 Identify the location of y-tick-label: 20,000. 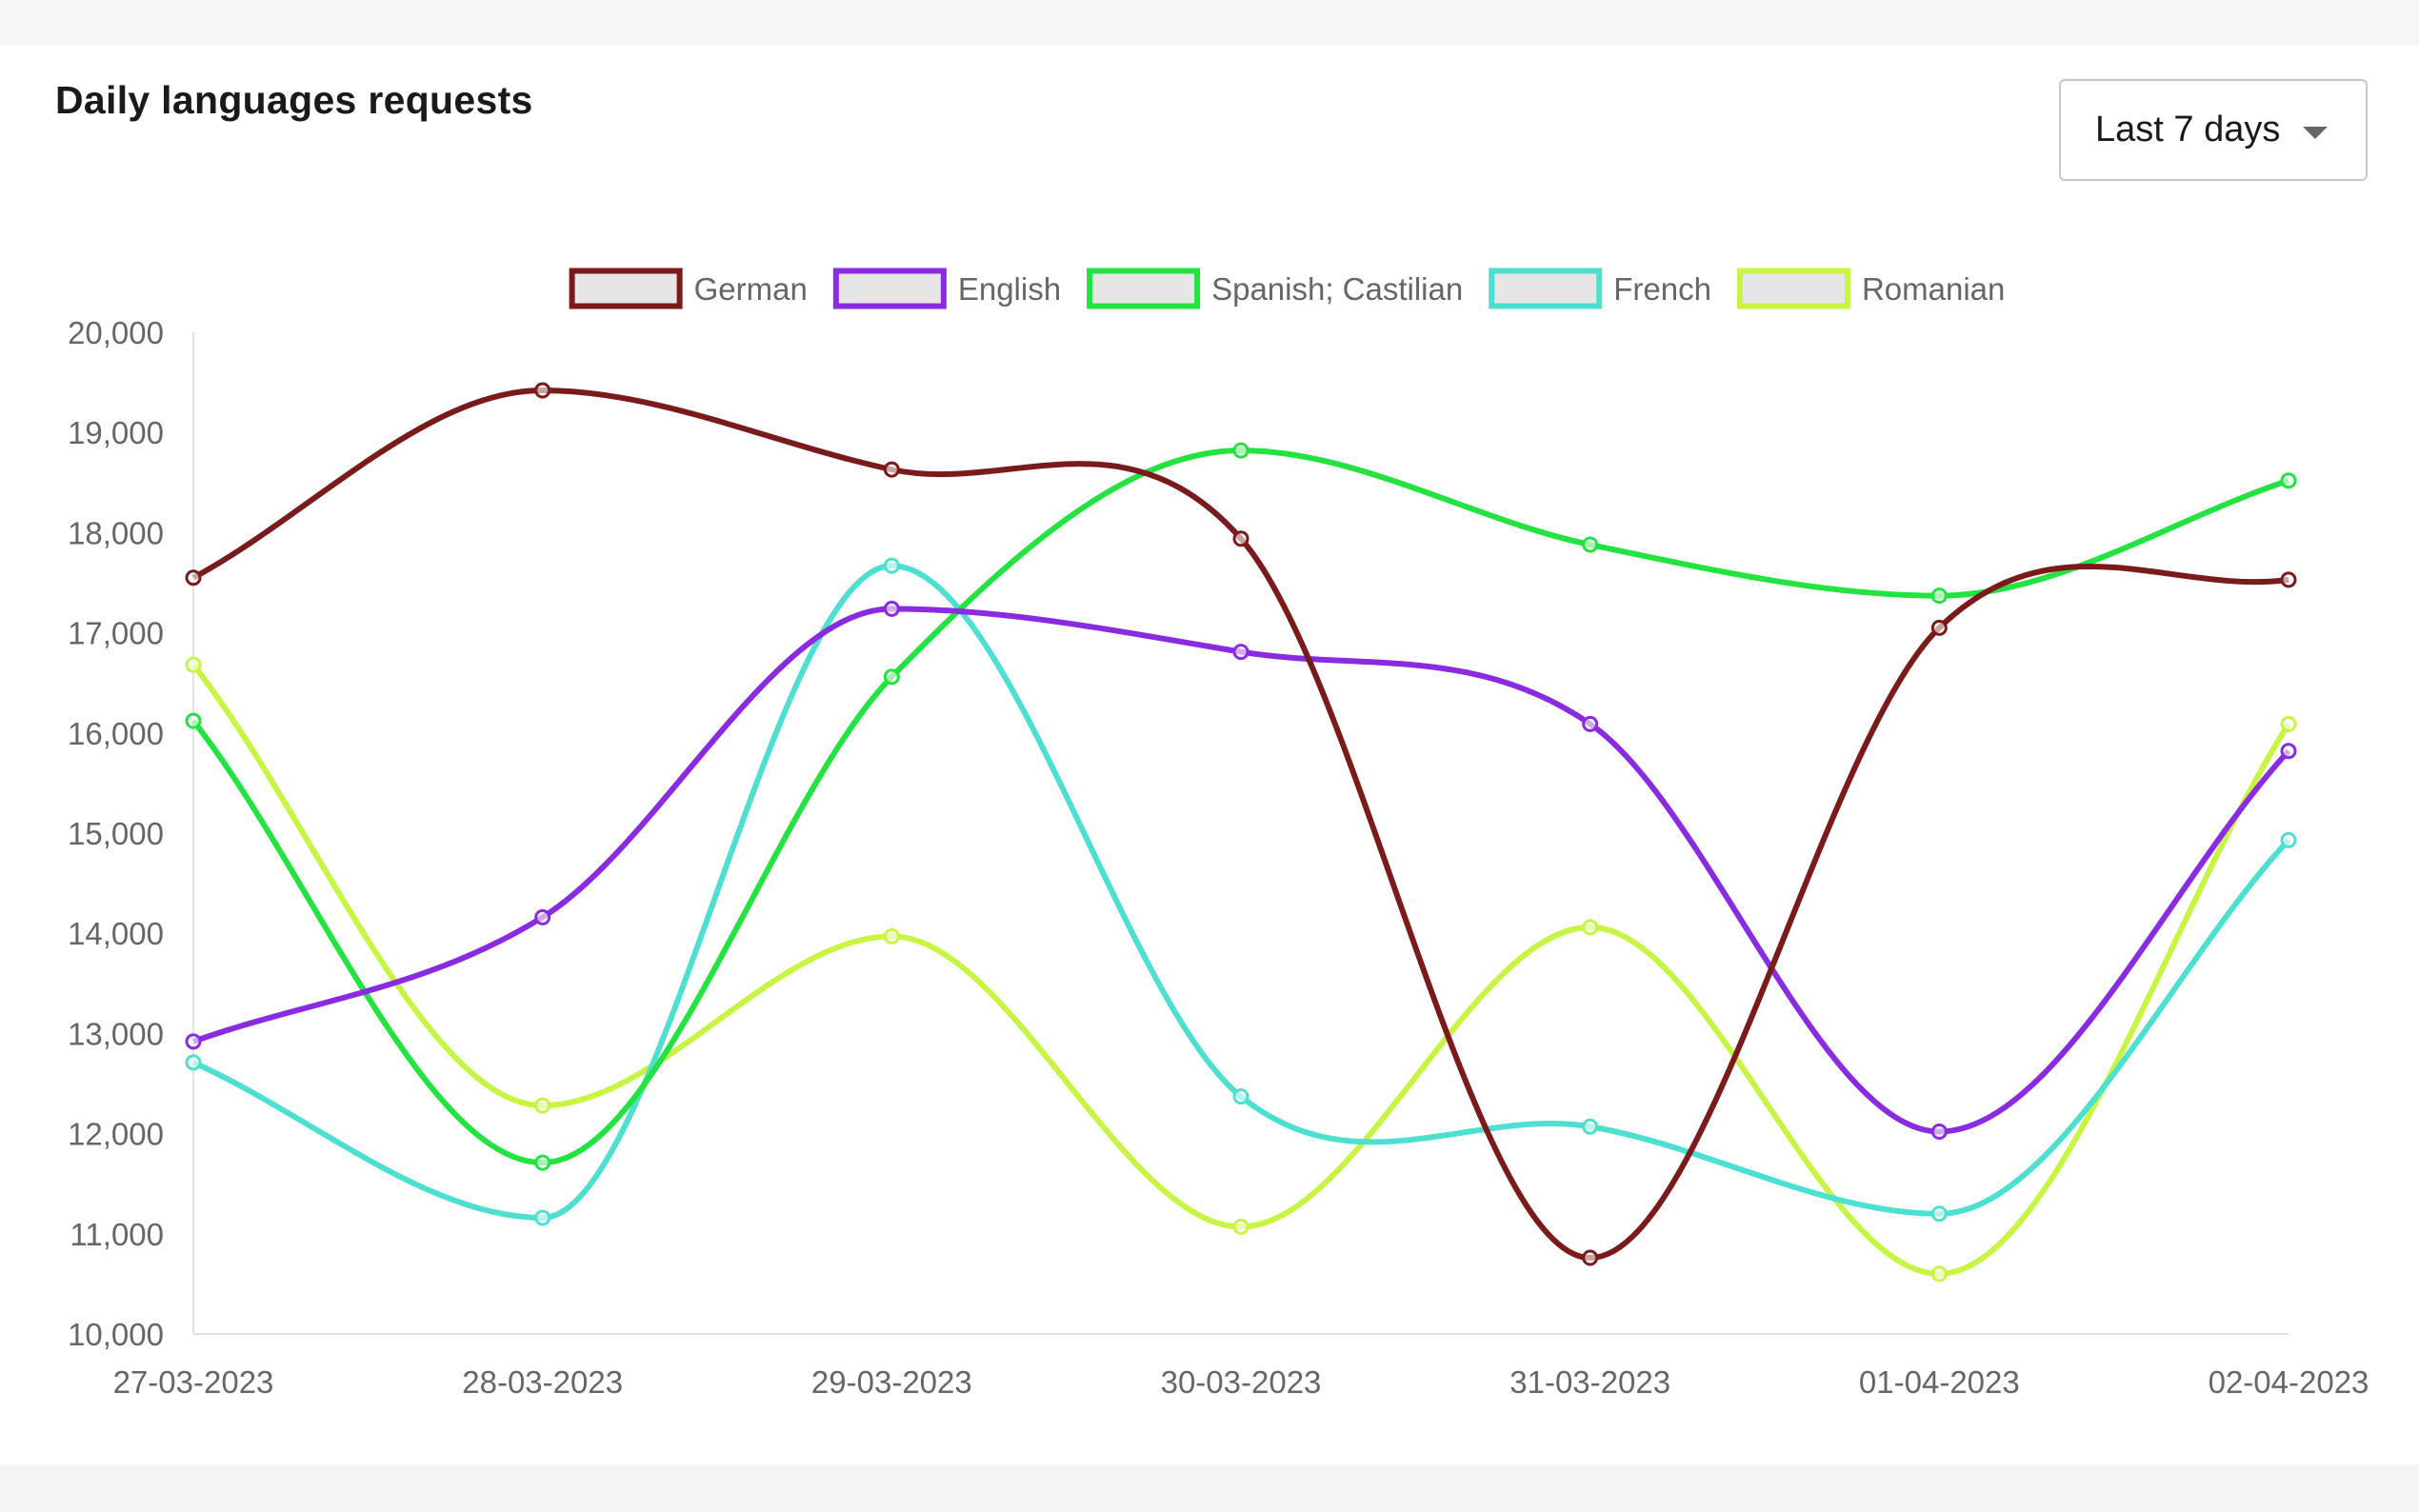
(116, 332).